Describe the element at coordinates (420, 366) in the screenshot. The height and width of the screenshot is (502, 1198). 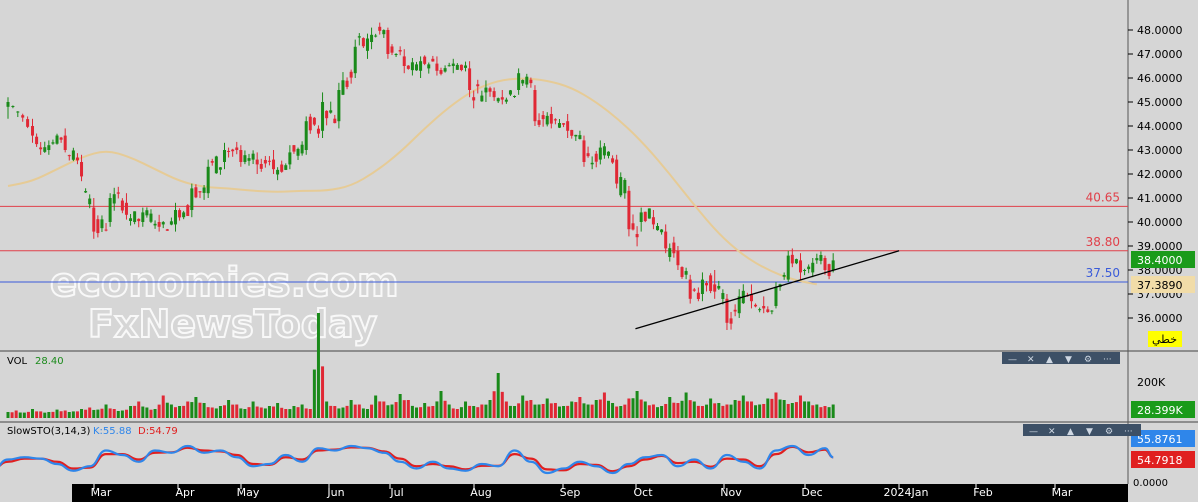
I see `volume-bars` at that location.